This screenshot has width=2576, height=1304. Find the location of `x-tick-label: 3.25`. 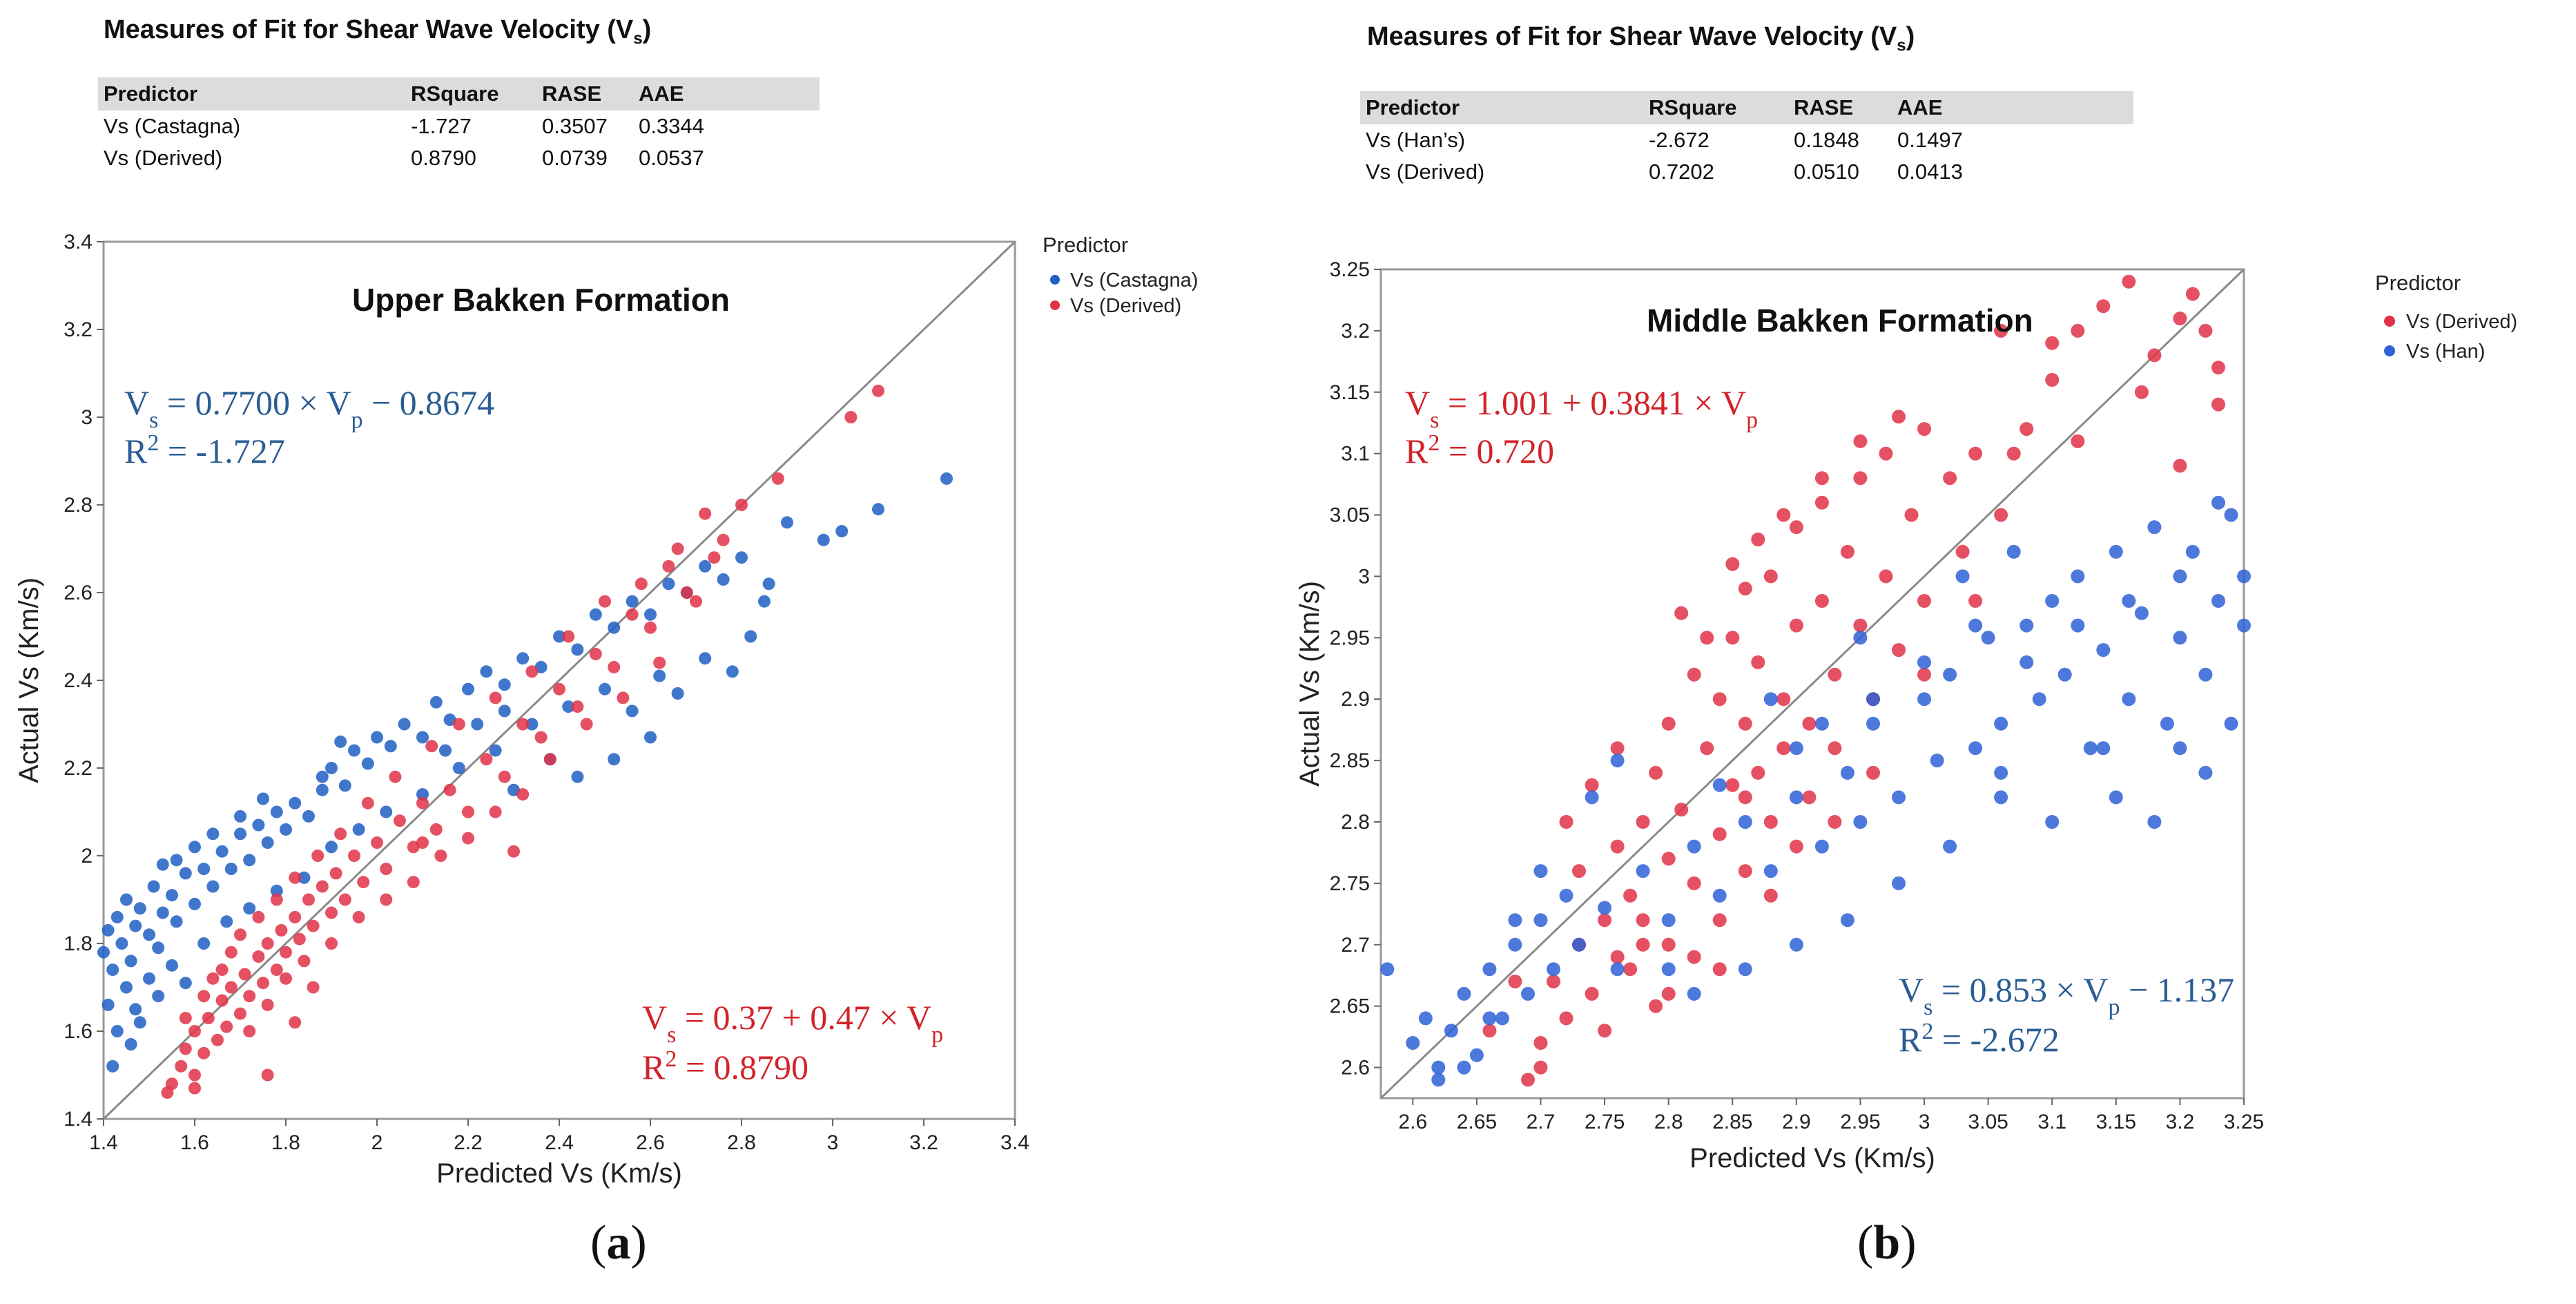

x-tick-label: 3.25 is located at coordinates (2244, 1122).